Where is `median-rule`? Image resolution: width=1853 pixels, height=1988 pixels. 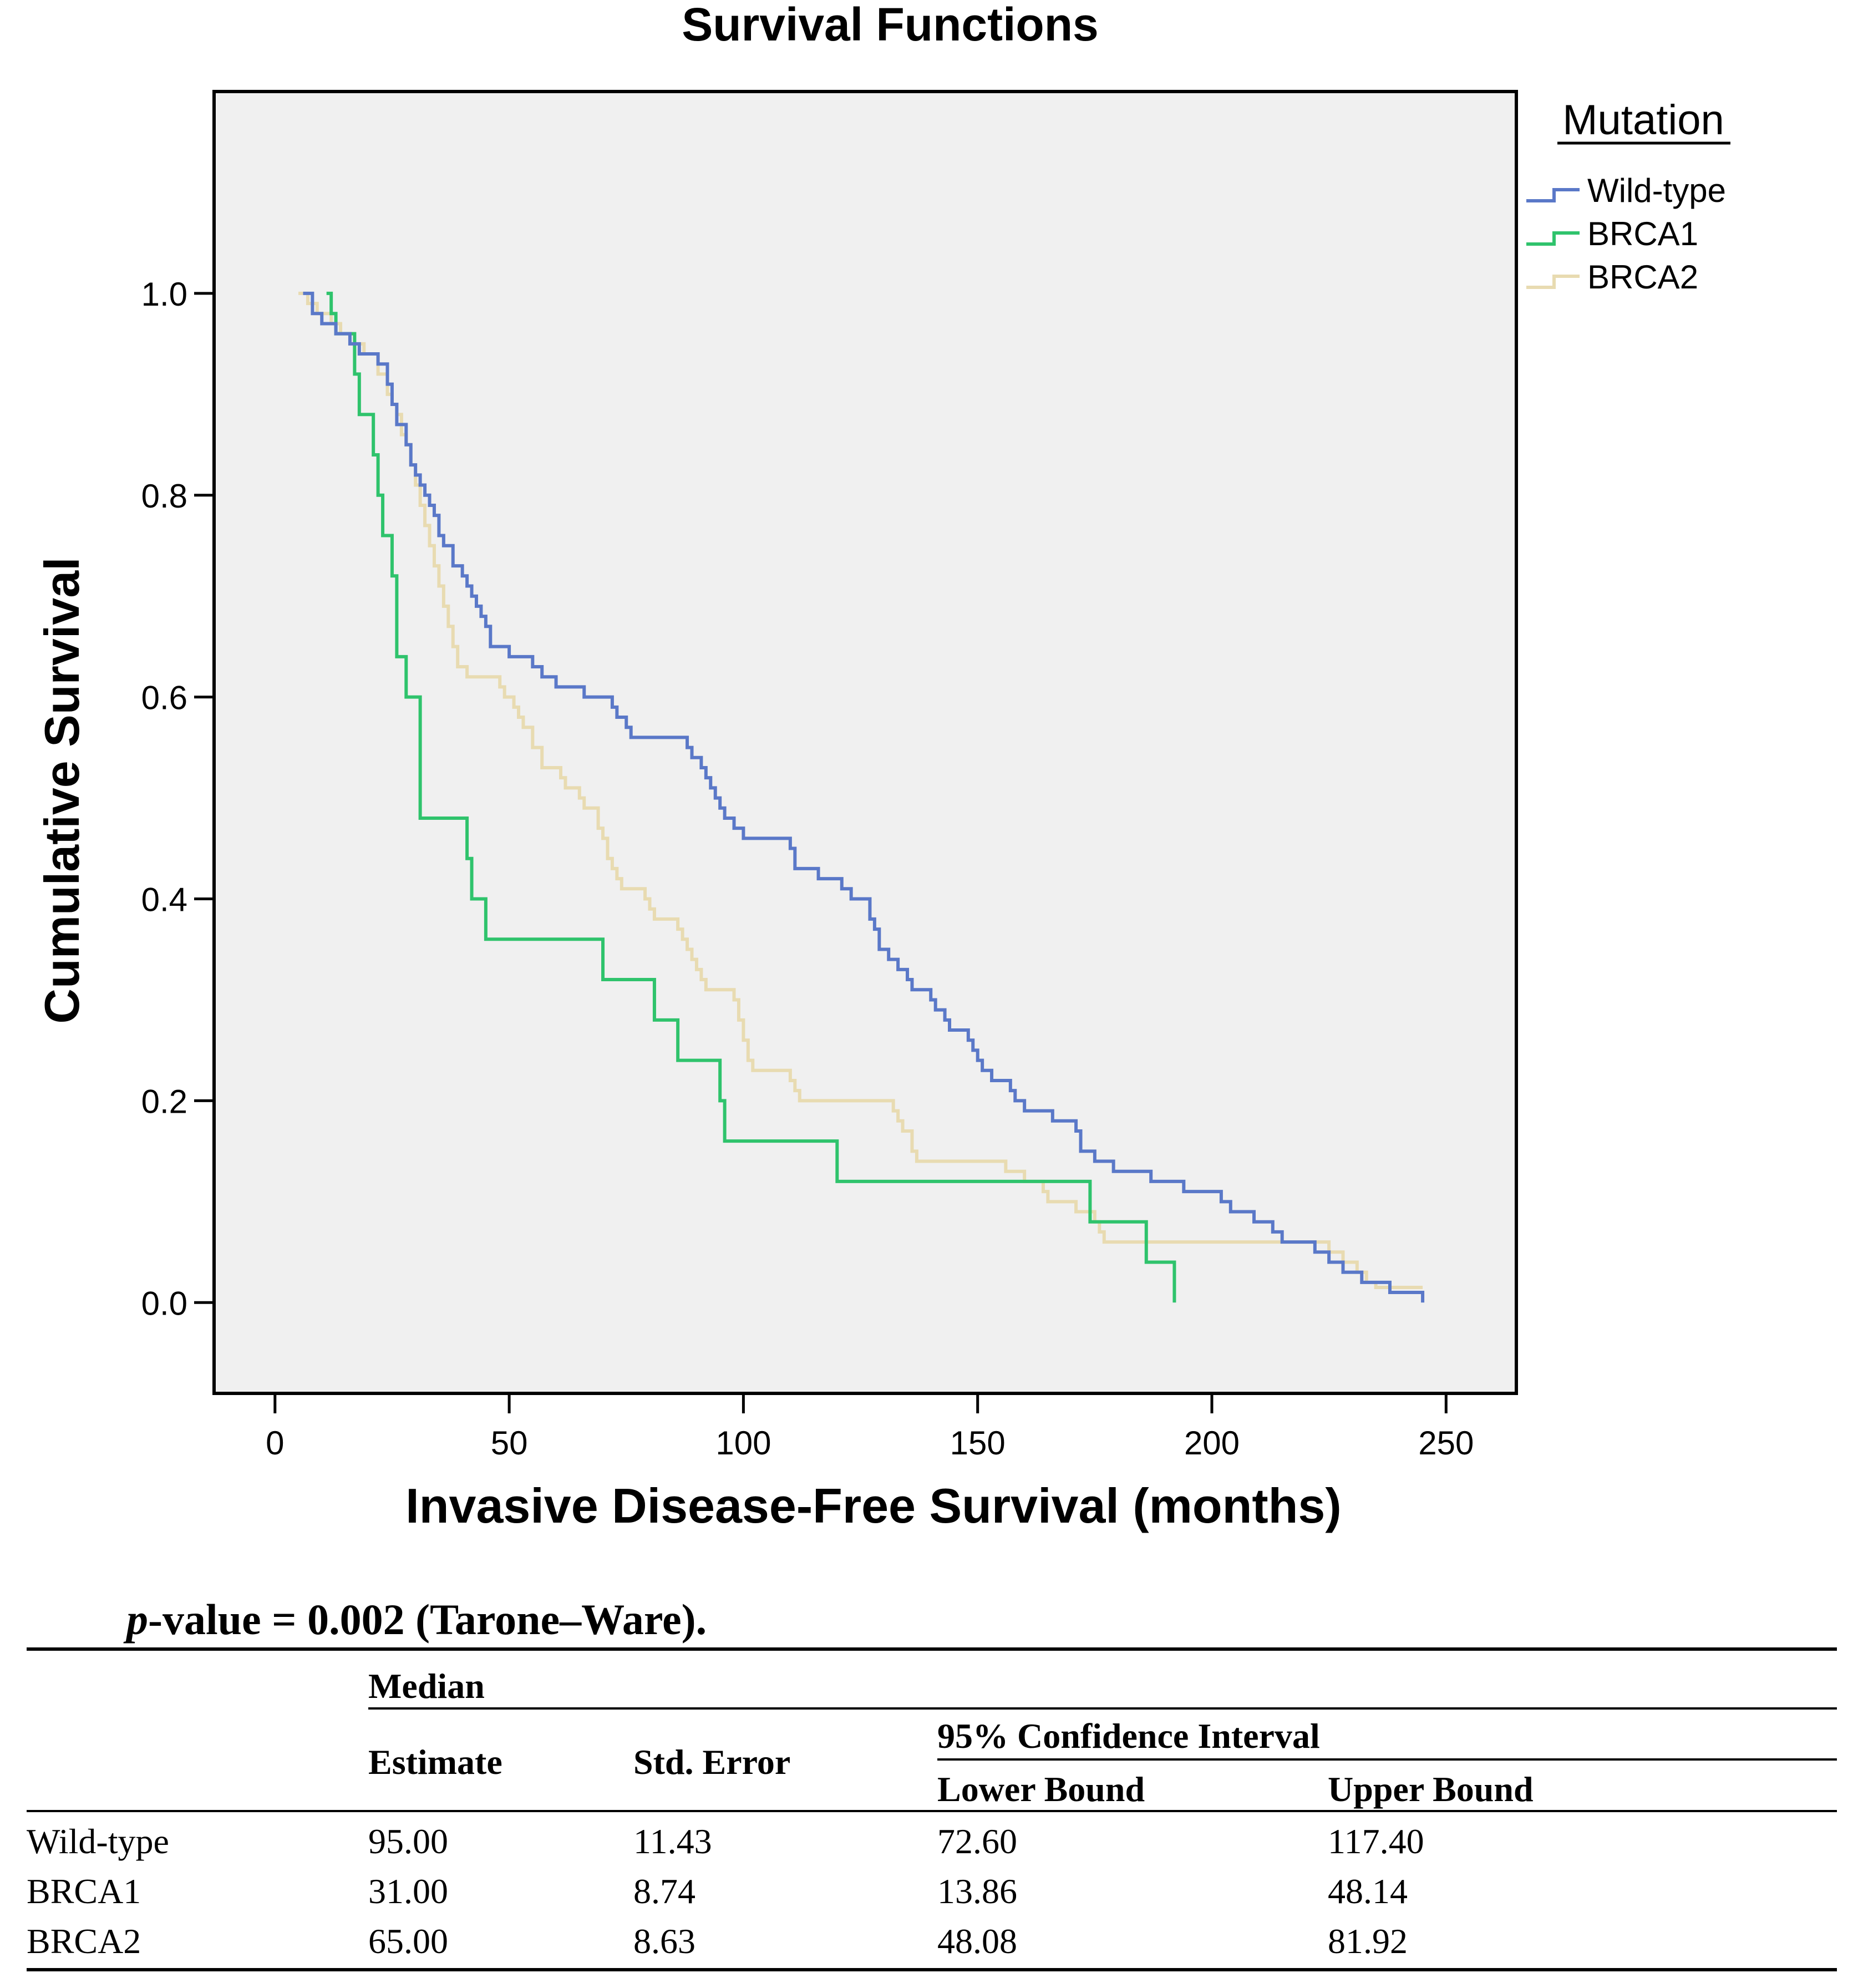
median-rule is located at coordinates (1103, 1708).